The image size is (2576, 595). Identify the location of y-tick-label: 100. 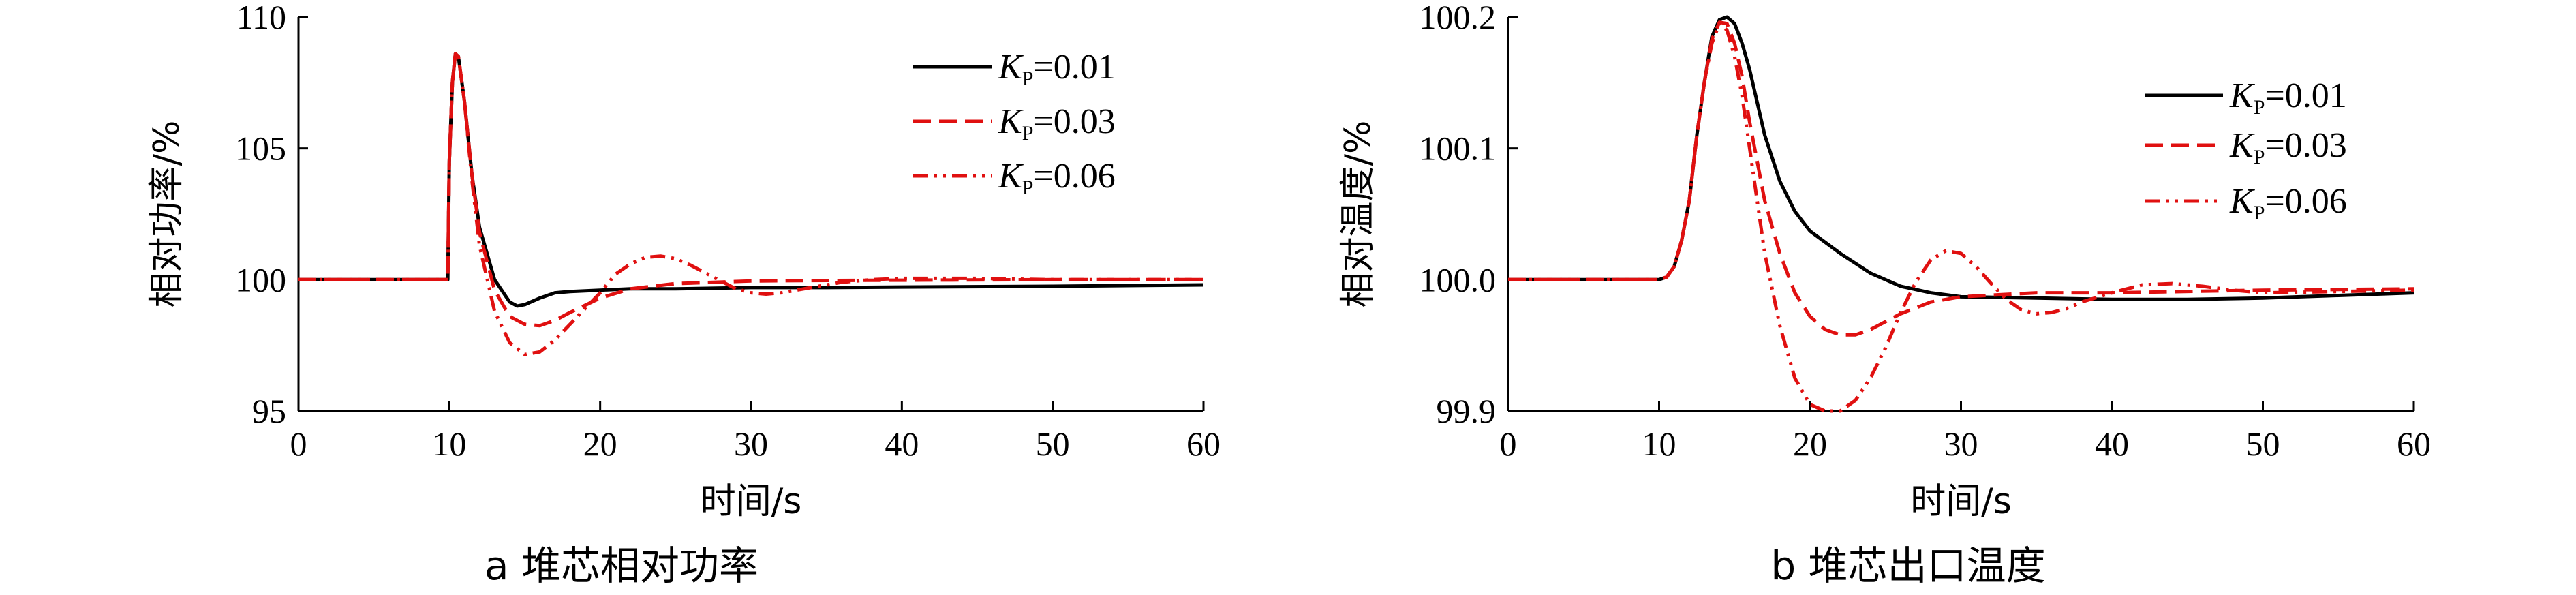
(260, 279).